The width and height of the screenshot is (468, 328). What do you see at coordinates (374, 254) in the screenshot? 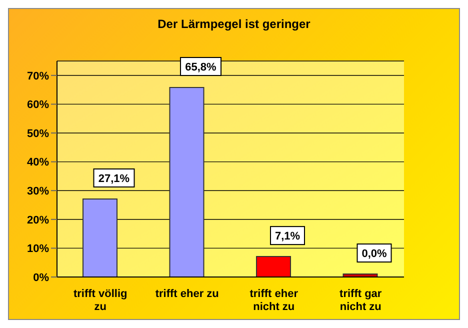
I see `data-label: 0,0%` at bounding box center [374, 254].